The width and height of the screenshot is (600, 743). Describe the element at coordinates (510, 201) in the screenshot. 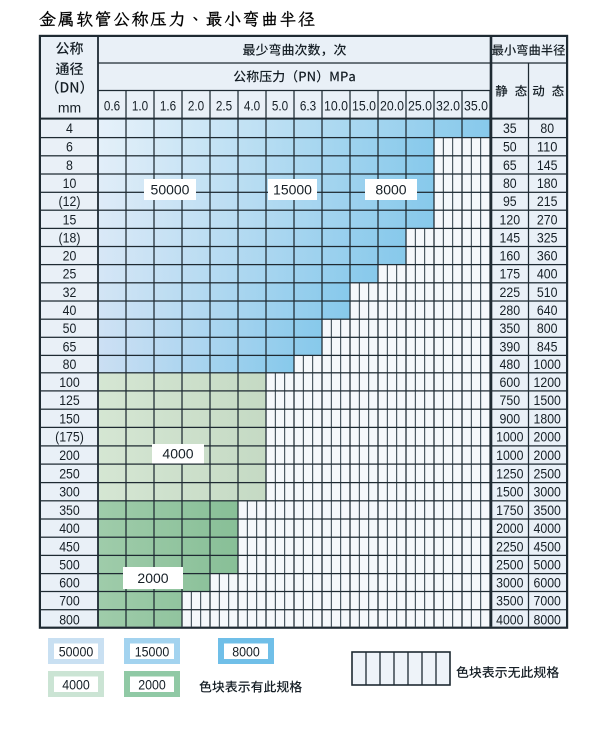

I see `svg-text: 95` at that location.